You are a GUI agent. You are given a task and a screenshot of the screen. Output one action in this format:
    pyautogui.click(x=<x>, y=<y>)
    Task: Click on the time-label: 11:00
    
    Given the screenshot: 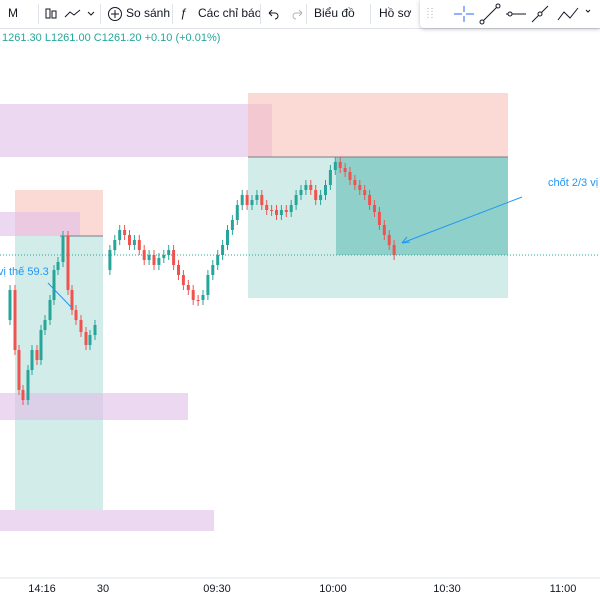 What is the action you would take?
    pyautogui.click(x=563, y=589)
    